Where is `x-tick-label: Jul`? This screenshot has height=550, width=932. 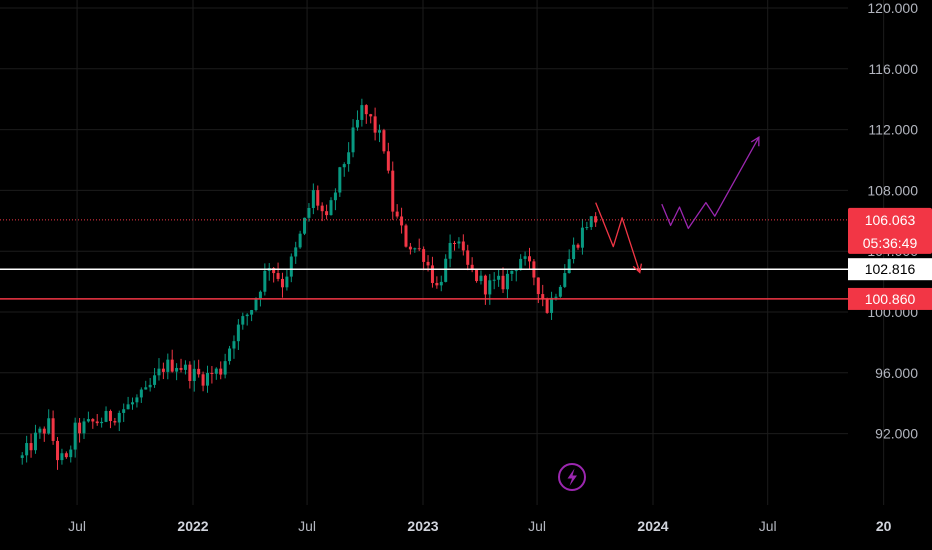
x-tick-label: Jul is located at coordinates (768, 526).